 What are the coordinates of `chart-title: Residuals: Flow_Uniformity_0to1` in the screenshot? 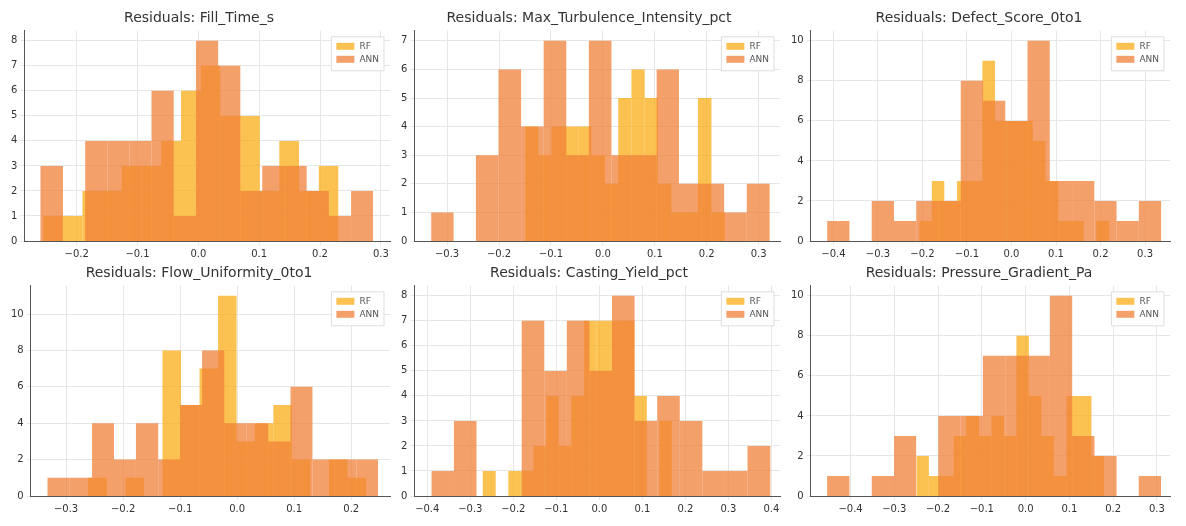 It's located at (199, 272).